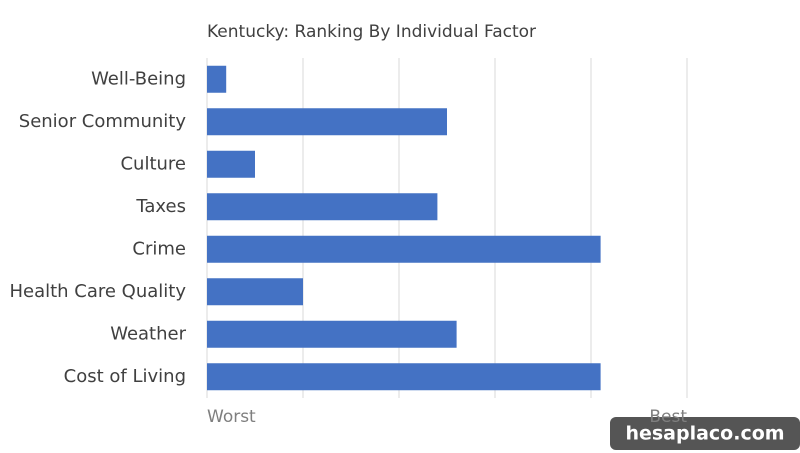 The height and width of the screenshot is (453, 800). What do you see at coordinates (159, 248) in the screenshot?
I see `y-tick-label: Crime` at bounding box center [159, 248].